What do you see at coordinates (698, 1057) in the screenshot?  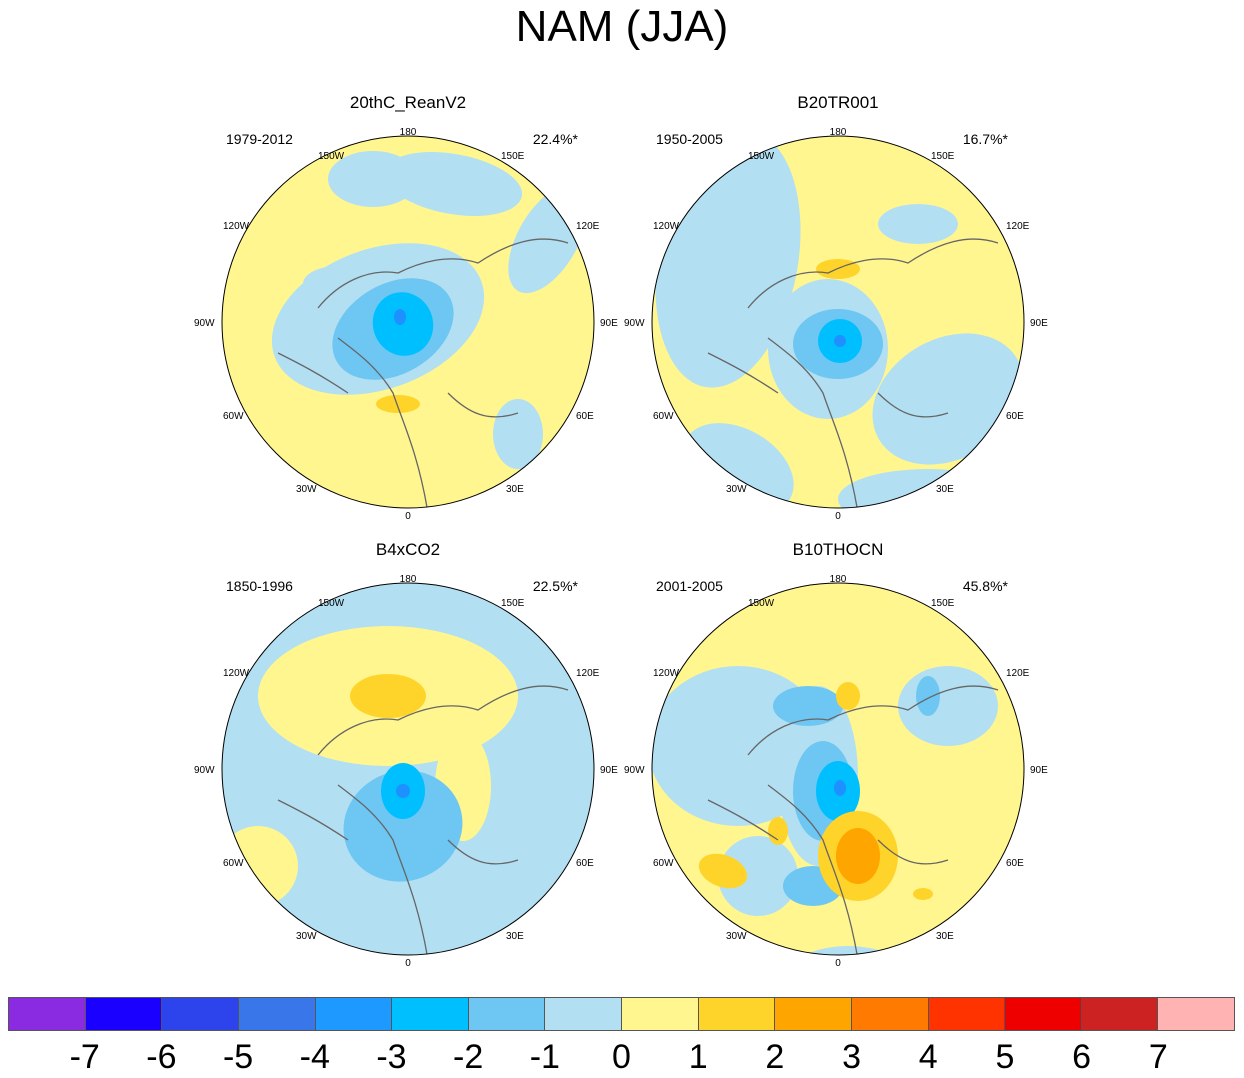 I see `colorbar-tick-label: 1` at bounding box center [698, 1057].